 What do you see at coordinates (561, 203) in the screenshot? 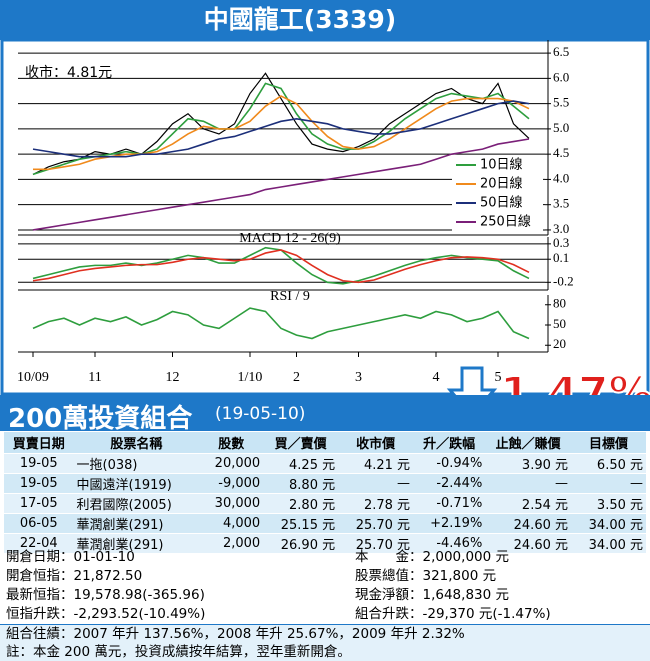
I see `y-tick-label: 3.5` at bounding box center [561, 203].